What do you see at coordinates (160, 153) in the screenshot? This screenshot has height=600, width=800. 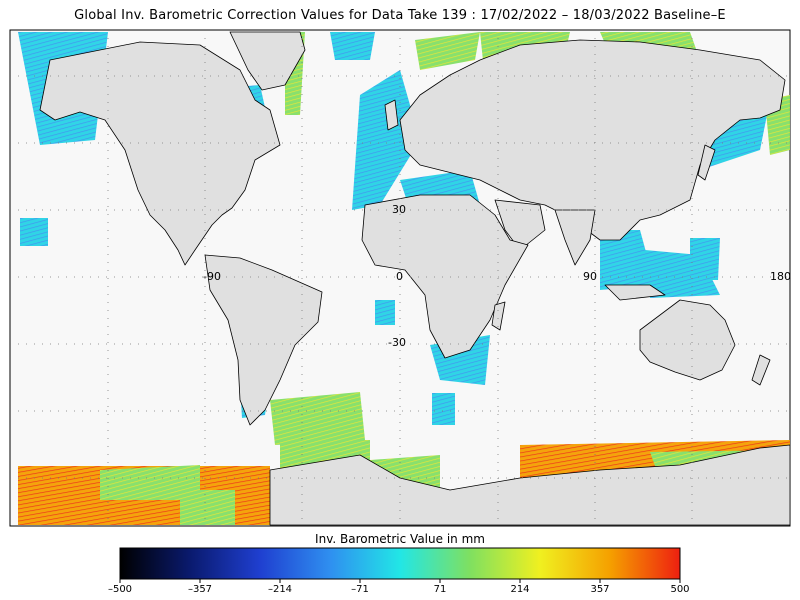 I see `north-america` at bounding box center [160, 153].